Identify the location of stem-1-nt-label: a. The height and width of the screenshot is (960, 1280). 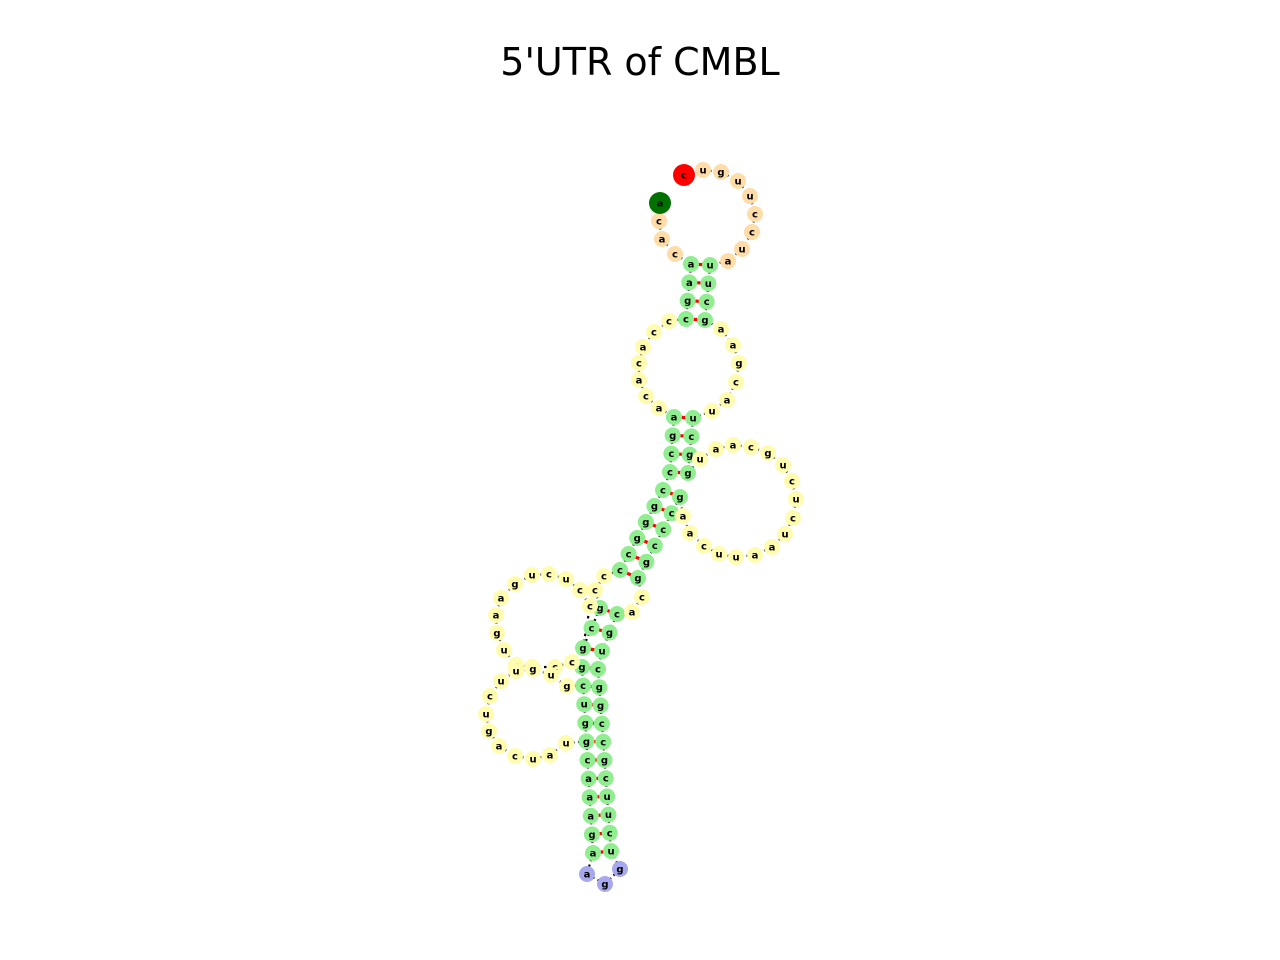
(691, 265).